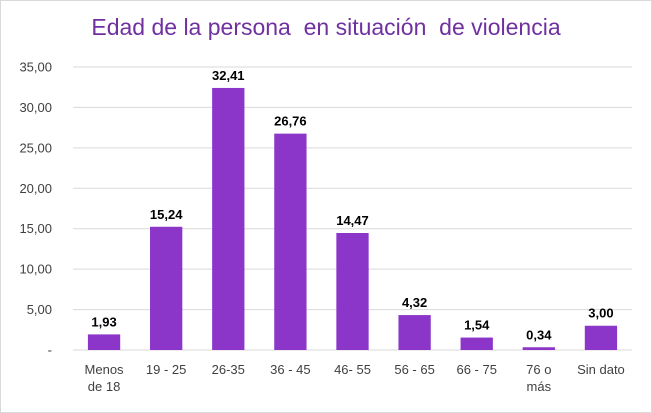 Image resolution: width=652 pixels, height=413 pixels. Describe the element at coordinates (35, 228) in the screenshot. I see `y-tick-label: 15,00` at that location.